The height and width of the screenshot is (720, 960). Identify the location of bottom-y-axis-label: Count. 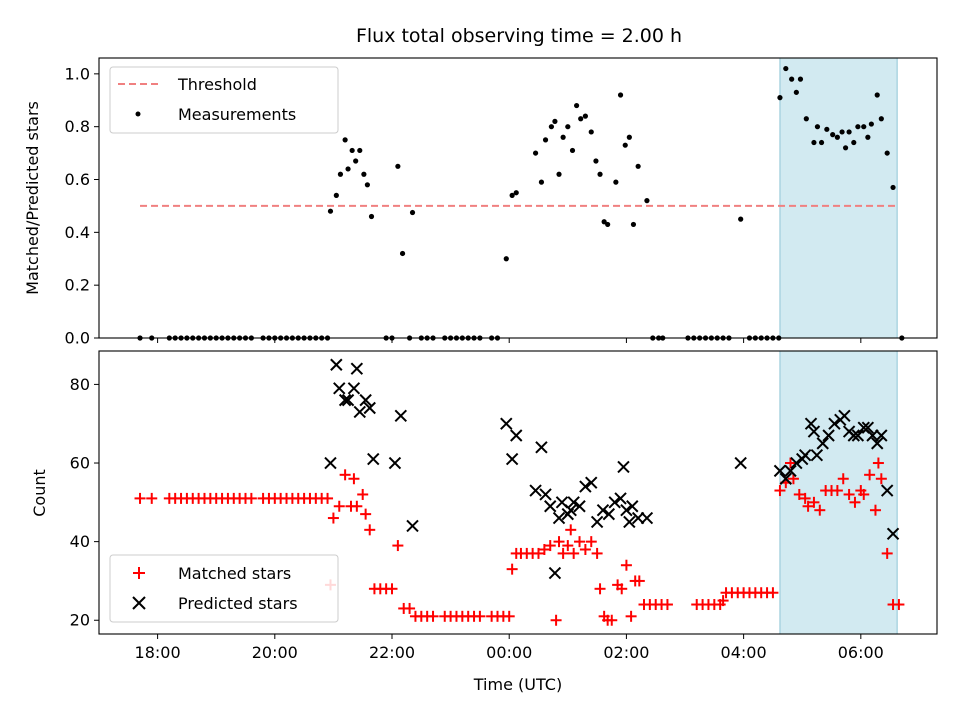
(39, 493).